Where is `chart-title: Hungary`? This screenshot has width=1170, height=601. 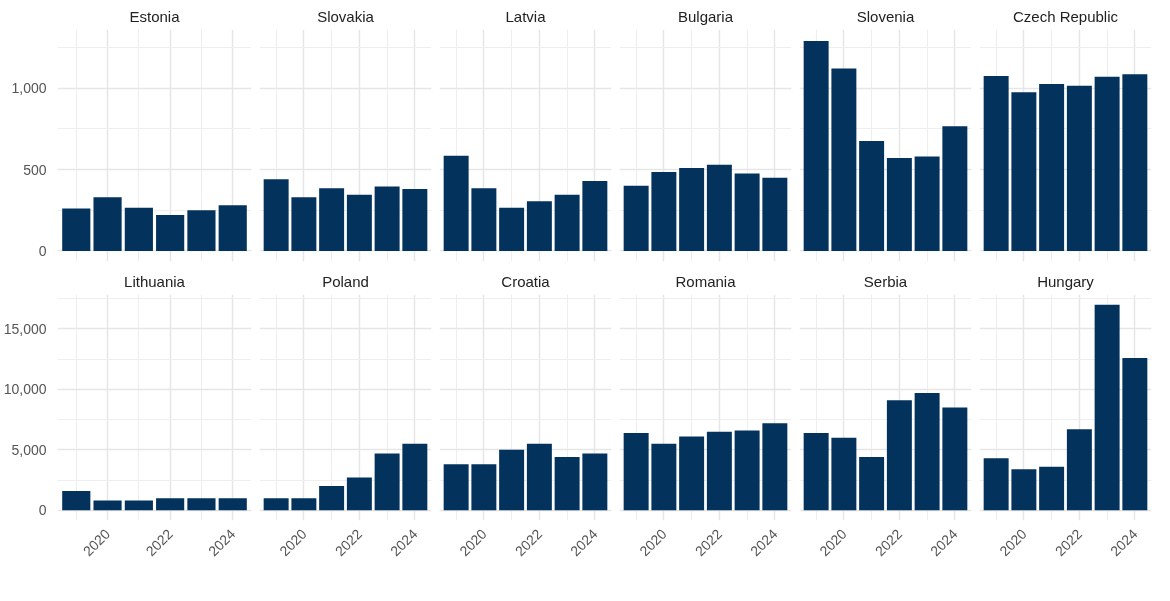
chart-title: Hungary is located at coordinates (1066, 281).